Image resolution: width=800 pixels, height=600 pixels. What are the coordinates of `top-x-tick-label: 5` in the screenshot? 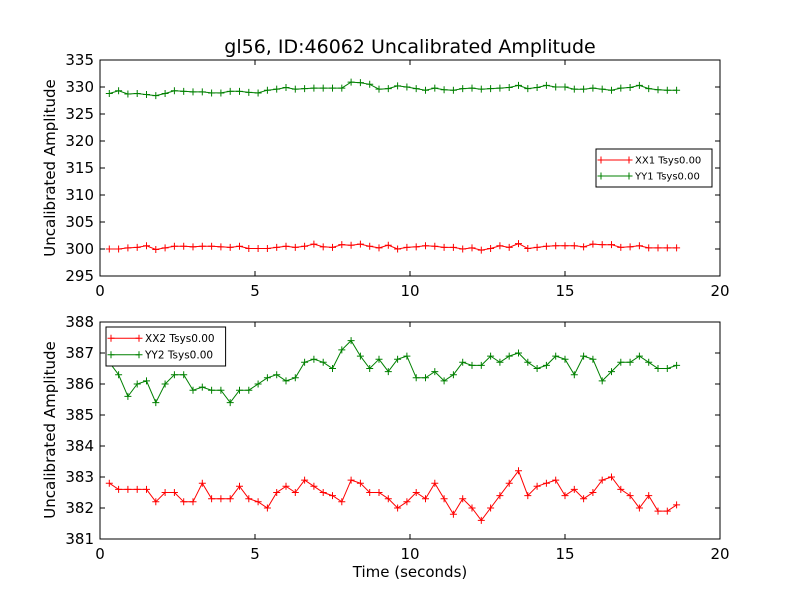 It's located at (255, 291).